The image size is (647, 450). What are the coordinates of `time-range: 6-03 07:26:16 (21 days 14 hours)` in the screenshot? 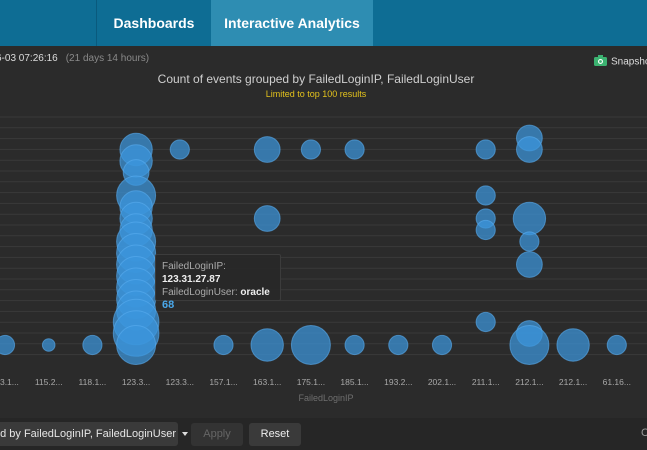 It's located at (74, 58).